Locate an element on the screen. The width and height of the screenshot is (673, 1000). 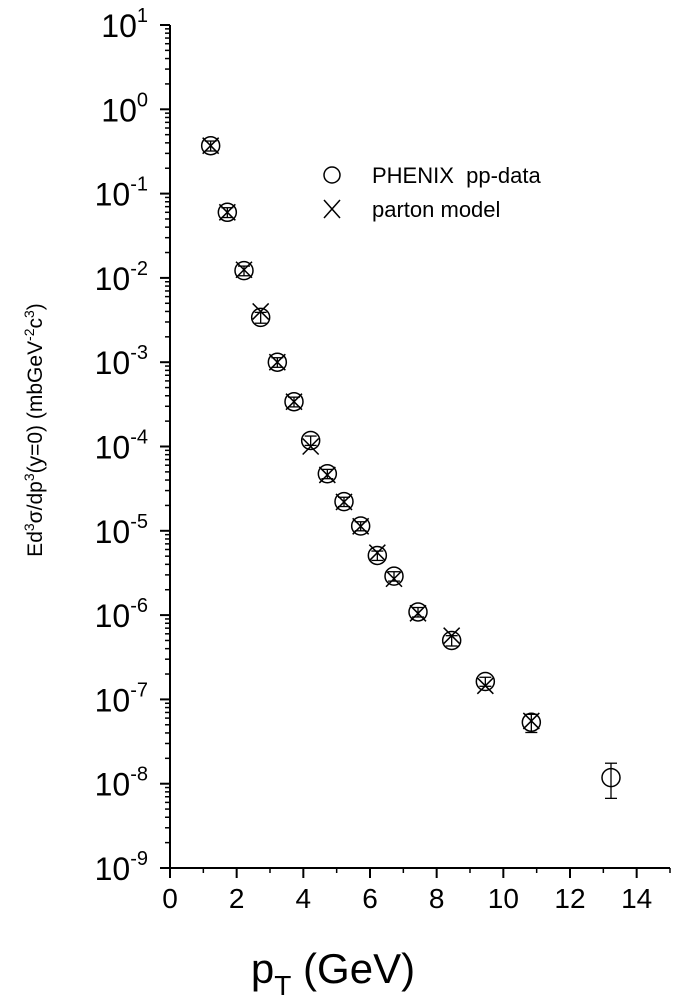
x-axis-label-subscript: T is located at coordinates (282, 985).